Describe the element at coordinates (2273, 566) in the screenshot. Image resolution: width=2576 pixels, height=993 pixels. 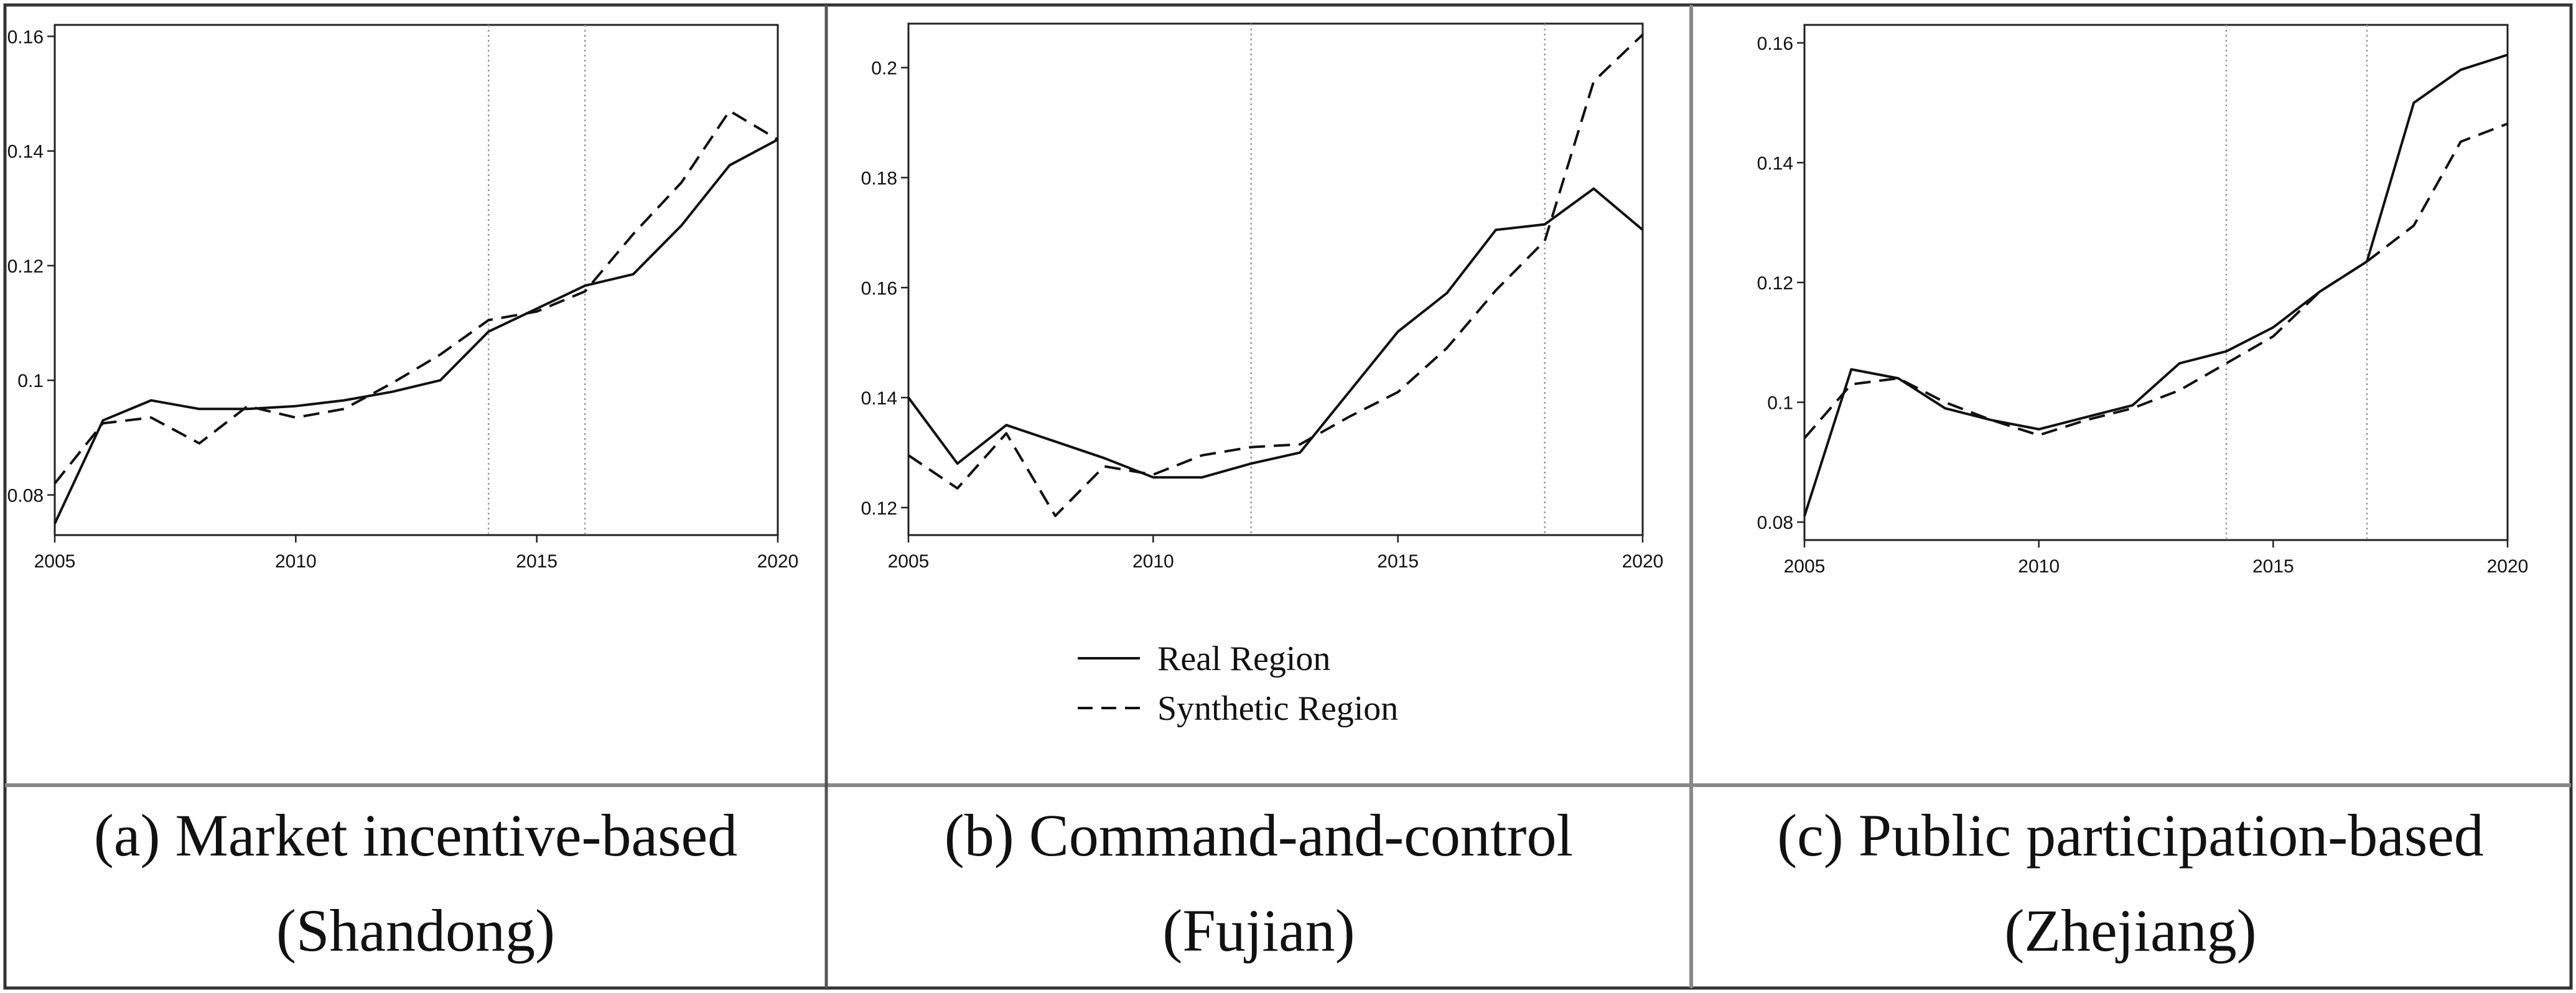
I see `x-tick-label-c-2015: 2015` at that location.